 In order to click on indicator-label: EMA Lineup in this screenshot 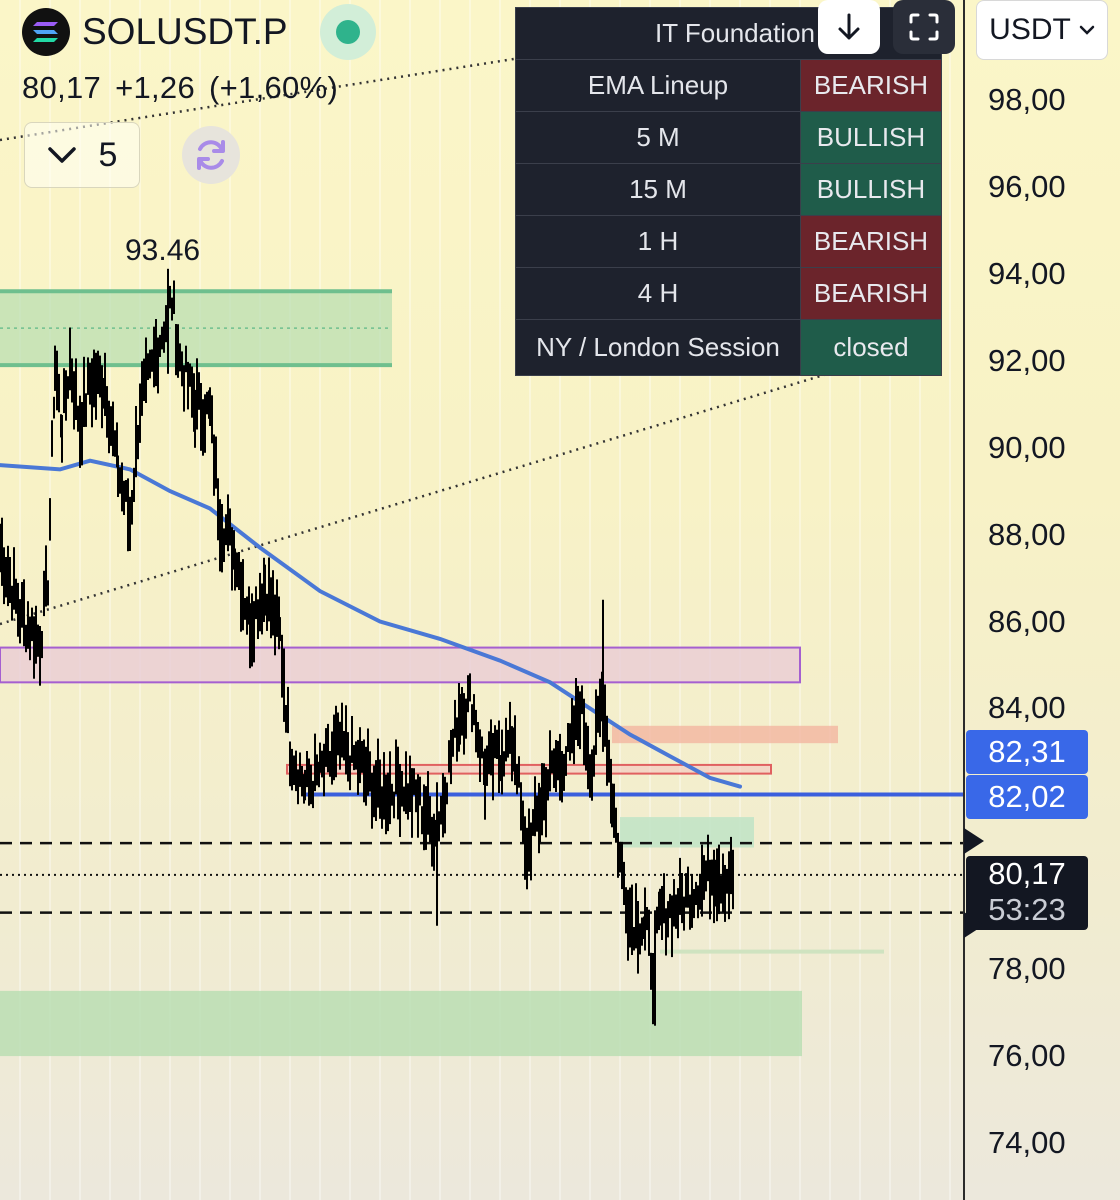, I will do `click(658, 85)`.